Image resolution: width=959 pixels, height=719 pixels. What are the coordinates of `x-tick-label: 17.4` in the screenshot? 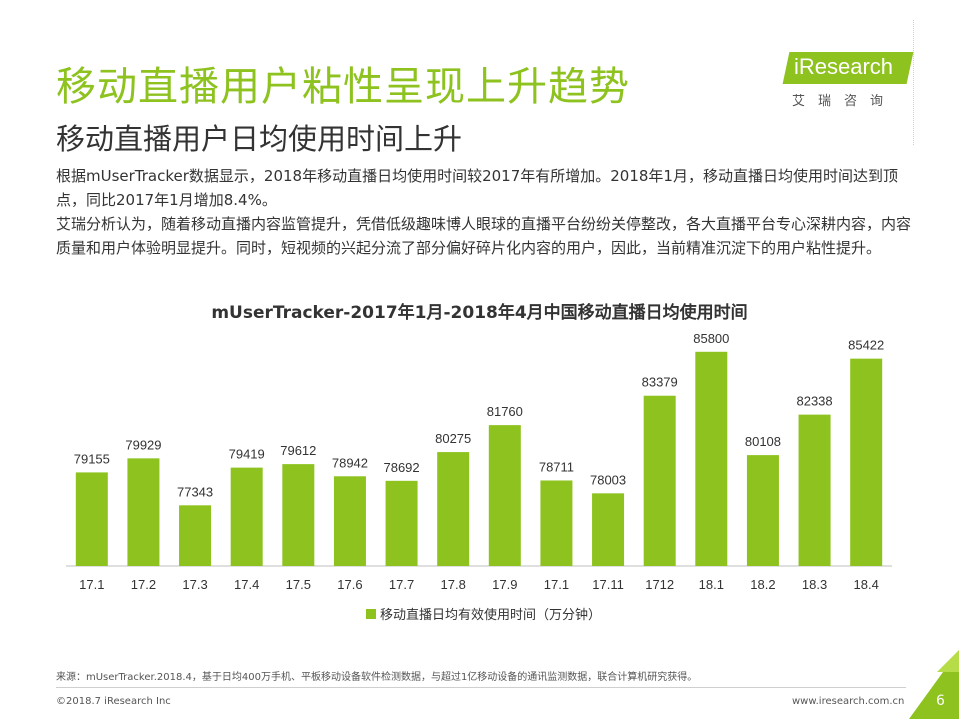 It's located at (246, 584).